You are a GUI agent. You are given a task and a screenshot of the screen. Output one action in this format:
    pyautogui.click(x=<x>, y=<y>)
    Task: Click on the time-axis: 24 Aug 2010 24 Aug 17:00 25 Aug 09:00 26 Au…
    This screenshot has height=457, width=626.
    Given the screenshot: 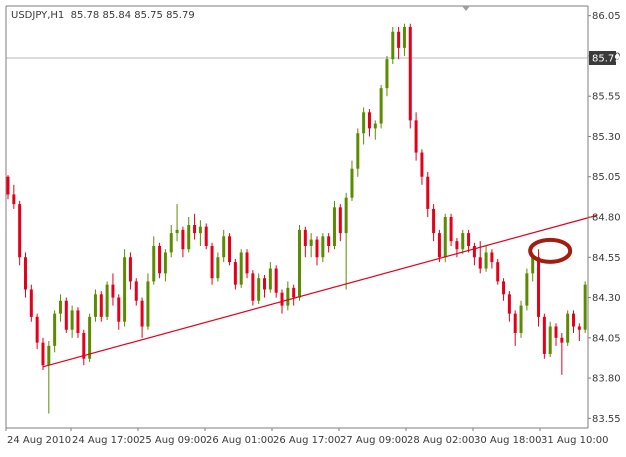 What is the action you would take?
    pyautogui.click(x=306, y=437)
    